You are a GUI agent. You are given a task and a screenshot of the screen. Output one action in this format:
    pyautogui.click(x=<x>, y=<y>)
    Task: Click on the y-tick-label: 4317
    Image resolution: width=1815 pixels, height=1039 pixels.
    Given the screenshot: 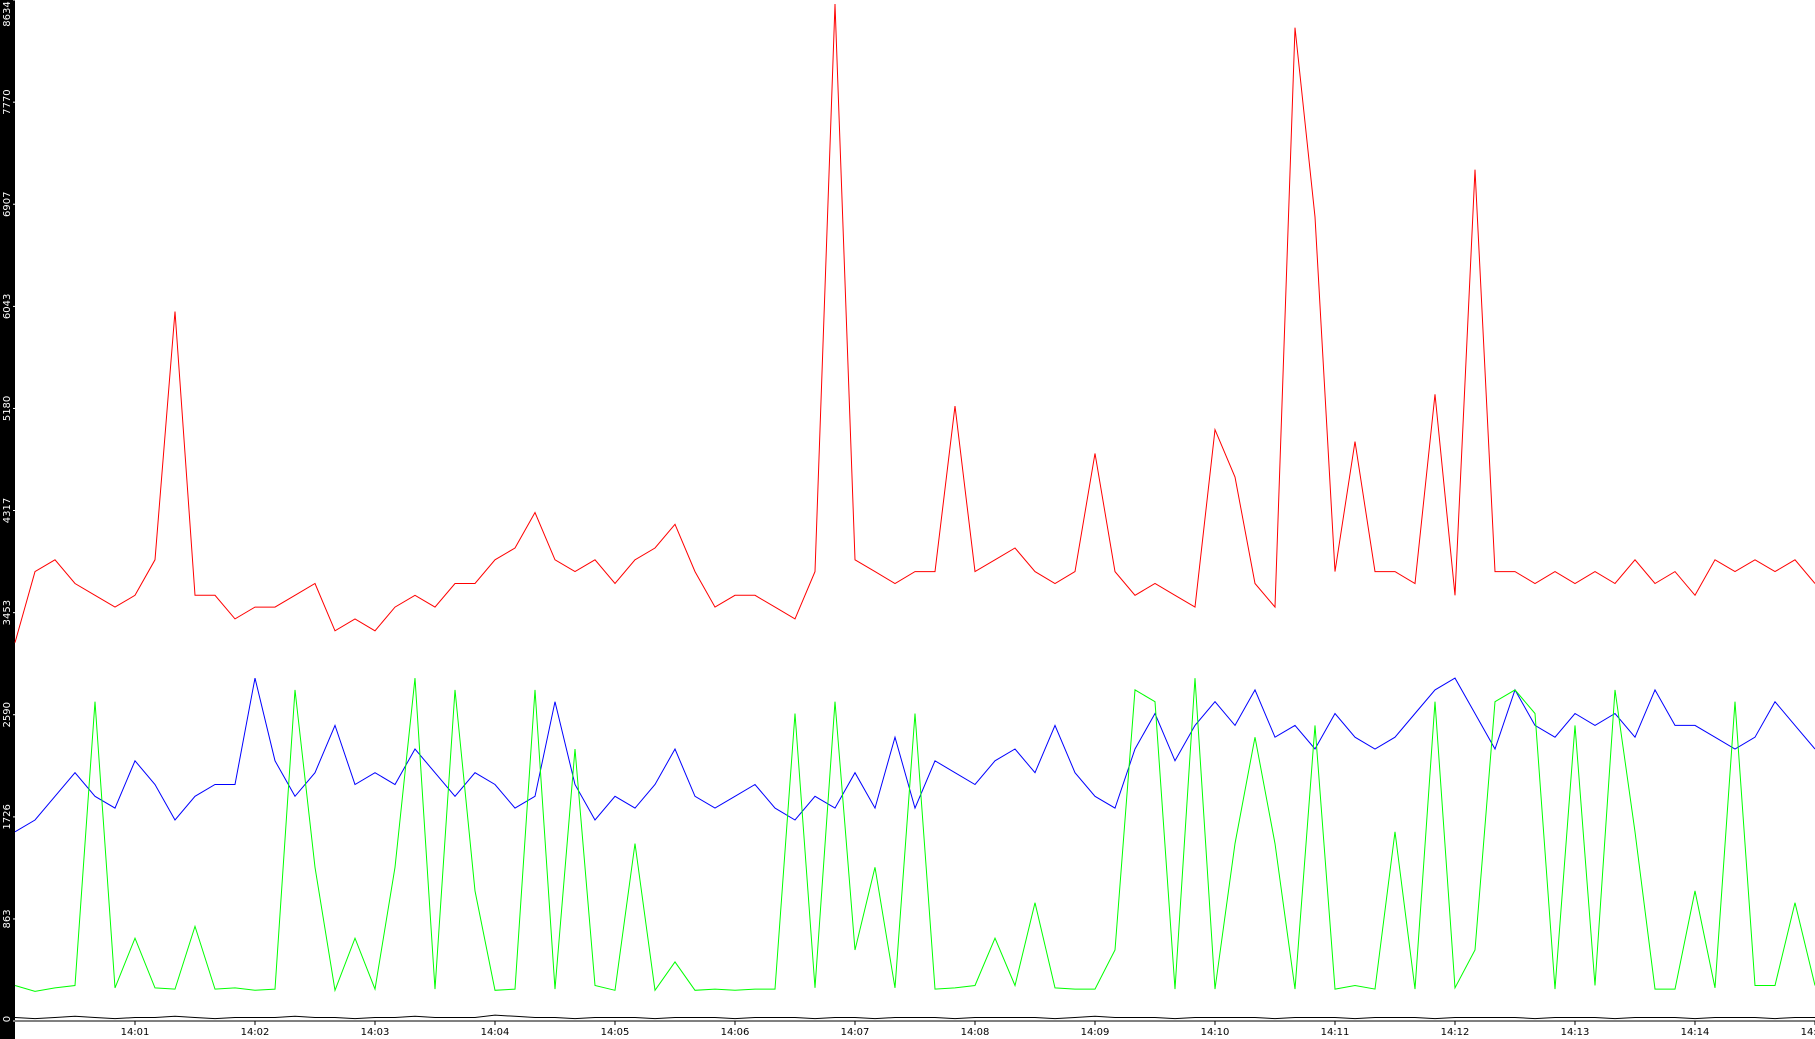 What is the action you would take?
    pyautogui.click(x=7, y=510)
    